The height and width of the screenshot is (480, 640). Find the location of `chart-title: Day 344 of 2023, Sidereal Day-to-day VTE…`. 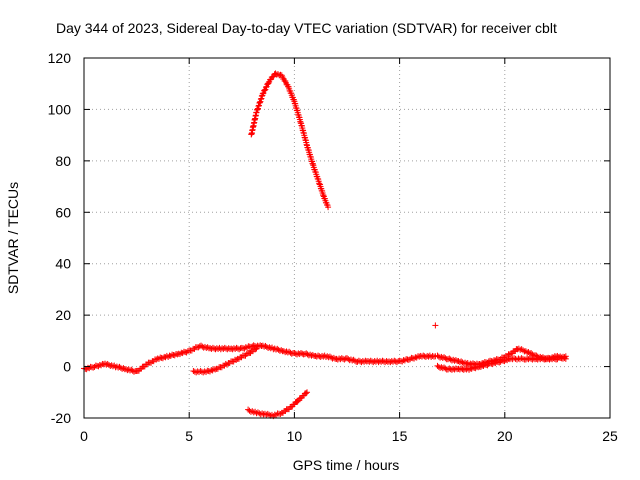

chart-title: Day 344 of 2023, Sidereal Day-to-day VTE… is located at coordinates (306, 28).